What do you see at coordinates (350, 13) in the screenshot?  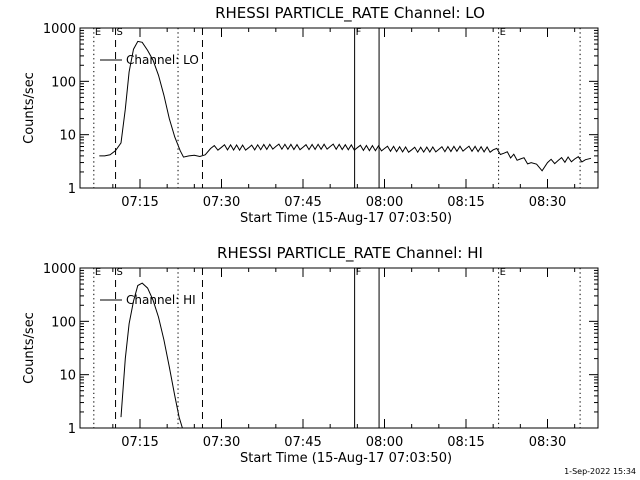 I see `chart-title: RHESSI PARTICLE_RATE Channel: LO` at bounding box center [350, 13].